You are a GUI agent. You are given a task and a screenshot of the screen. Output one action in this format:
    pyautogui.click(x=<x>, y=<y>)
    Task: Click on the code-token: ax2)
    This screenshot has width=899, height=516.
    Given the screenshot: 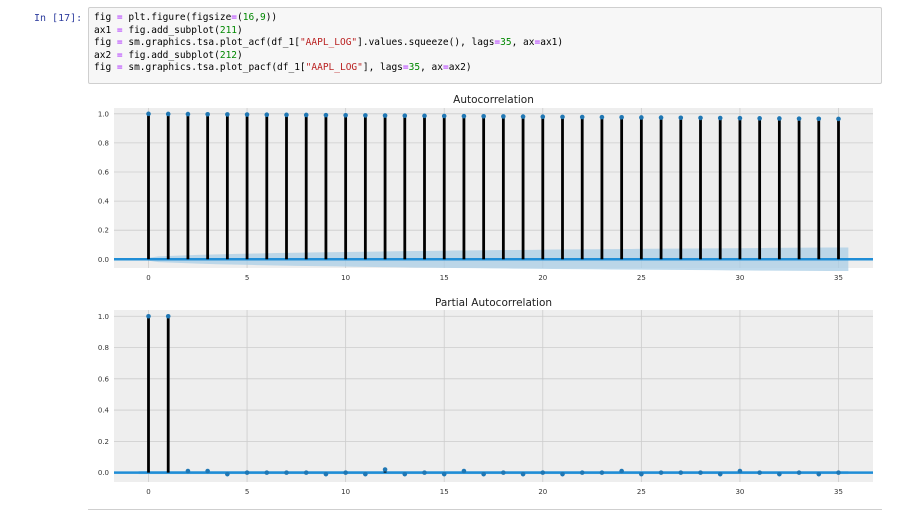 What is the action you would take?
    pyautogui.click(x=460, y=67)
    